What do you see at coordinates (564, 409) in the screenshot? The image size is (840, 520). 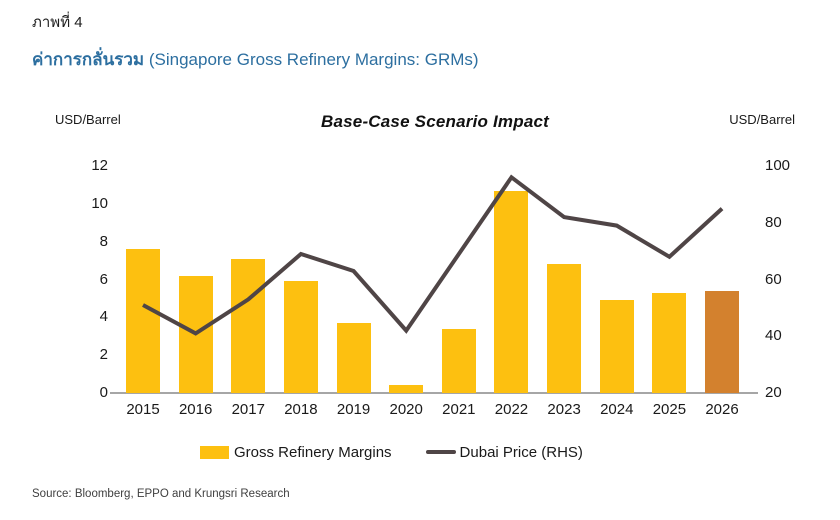 I see `x-axis-label-2023: 2023` at bounding box center [564, 409].